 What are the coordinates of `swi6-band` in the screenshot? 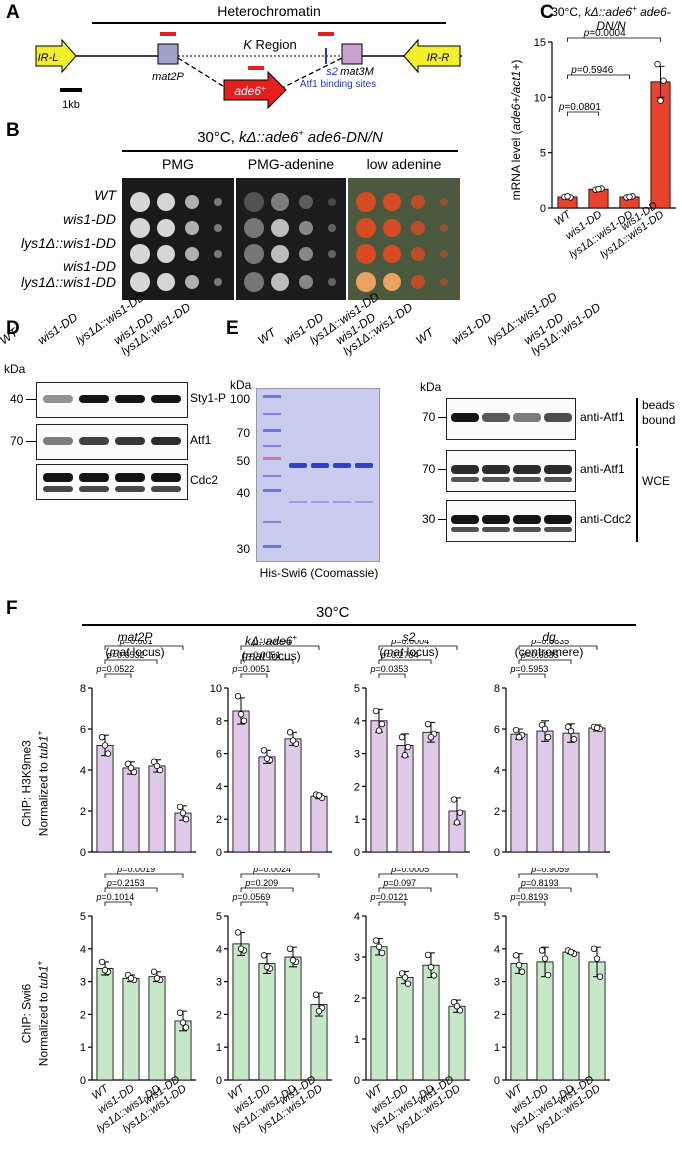 It's located at (320, 465).